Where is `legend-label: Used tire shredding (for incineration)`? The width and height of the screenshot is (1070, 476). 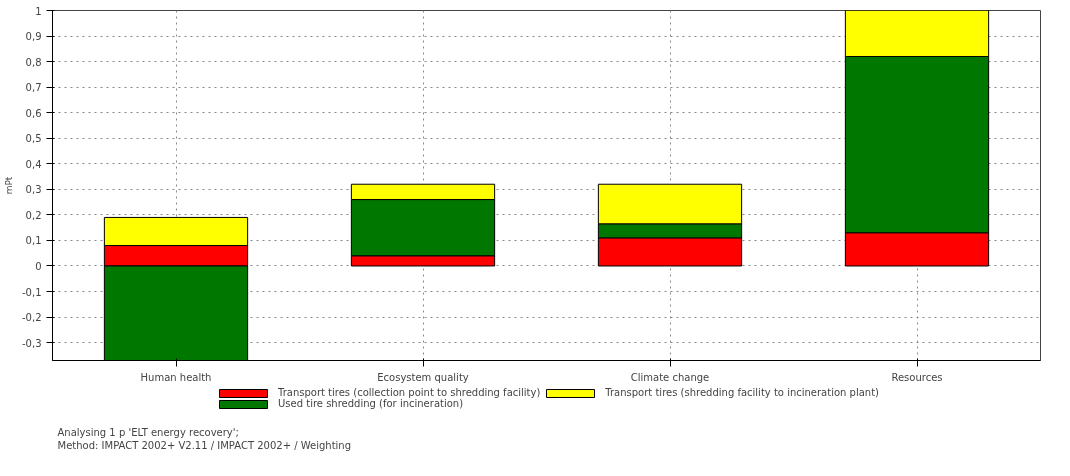
legend-label: Used tire shredding (for incineration) is located at coordinates (371, 403).